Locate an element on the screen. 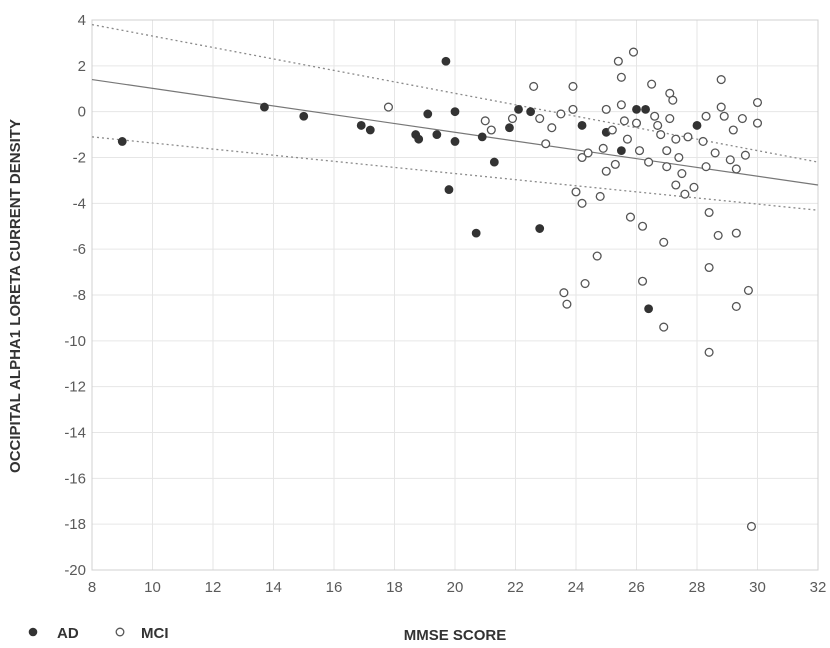  x-tick-label: 12 is located at coordinates (213, 587).